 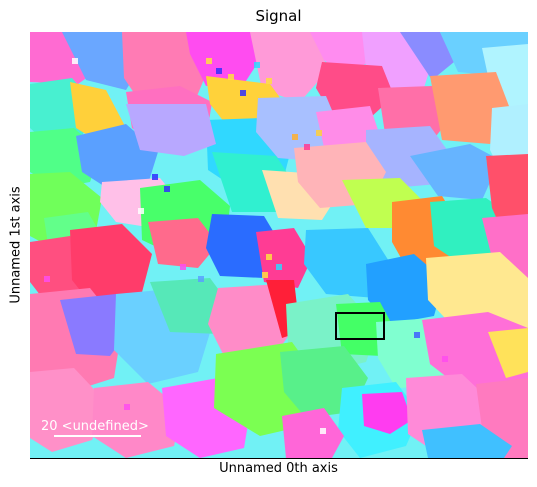 I want to click on y-axis-label: Unnamed 1st axis, so click(x=16, y=245).